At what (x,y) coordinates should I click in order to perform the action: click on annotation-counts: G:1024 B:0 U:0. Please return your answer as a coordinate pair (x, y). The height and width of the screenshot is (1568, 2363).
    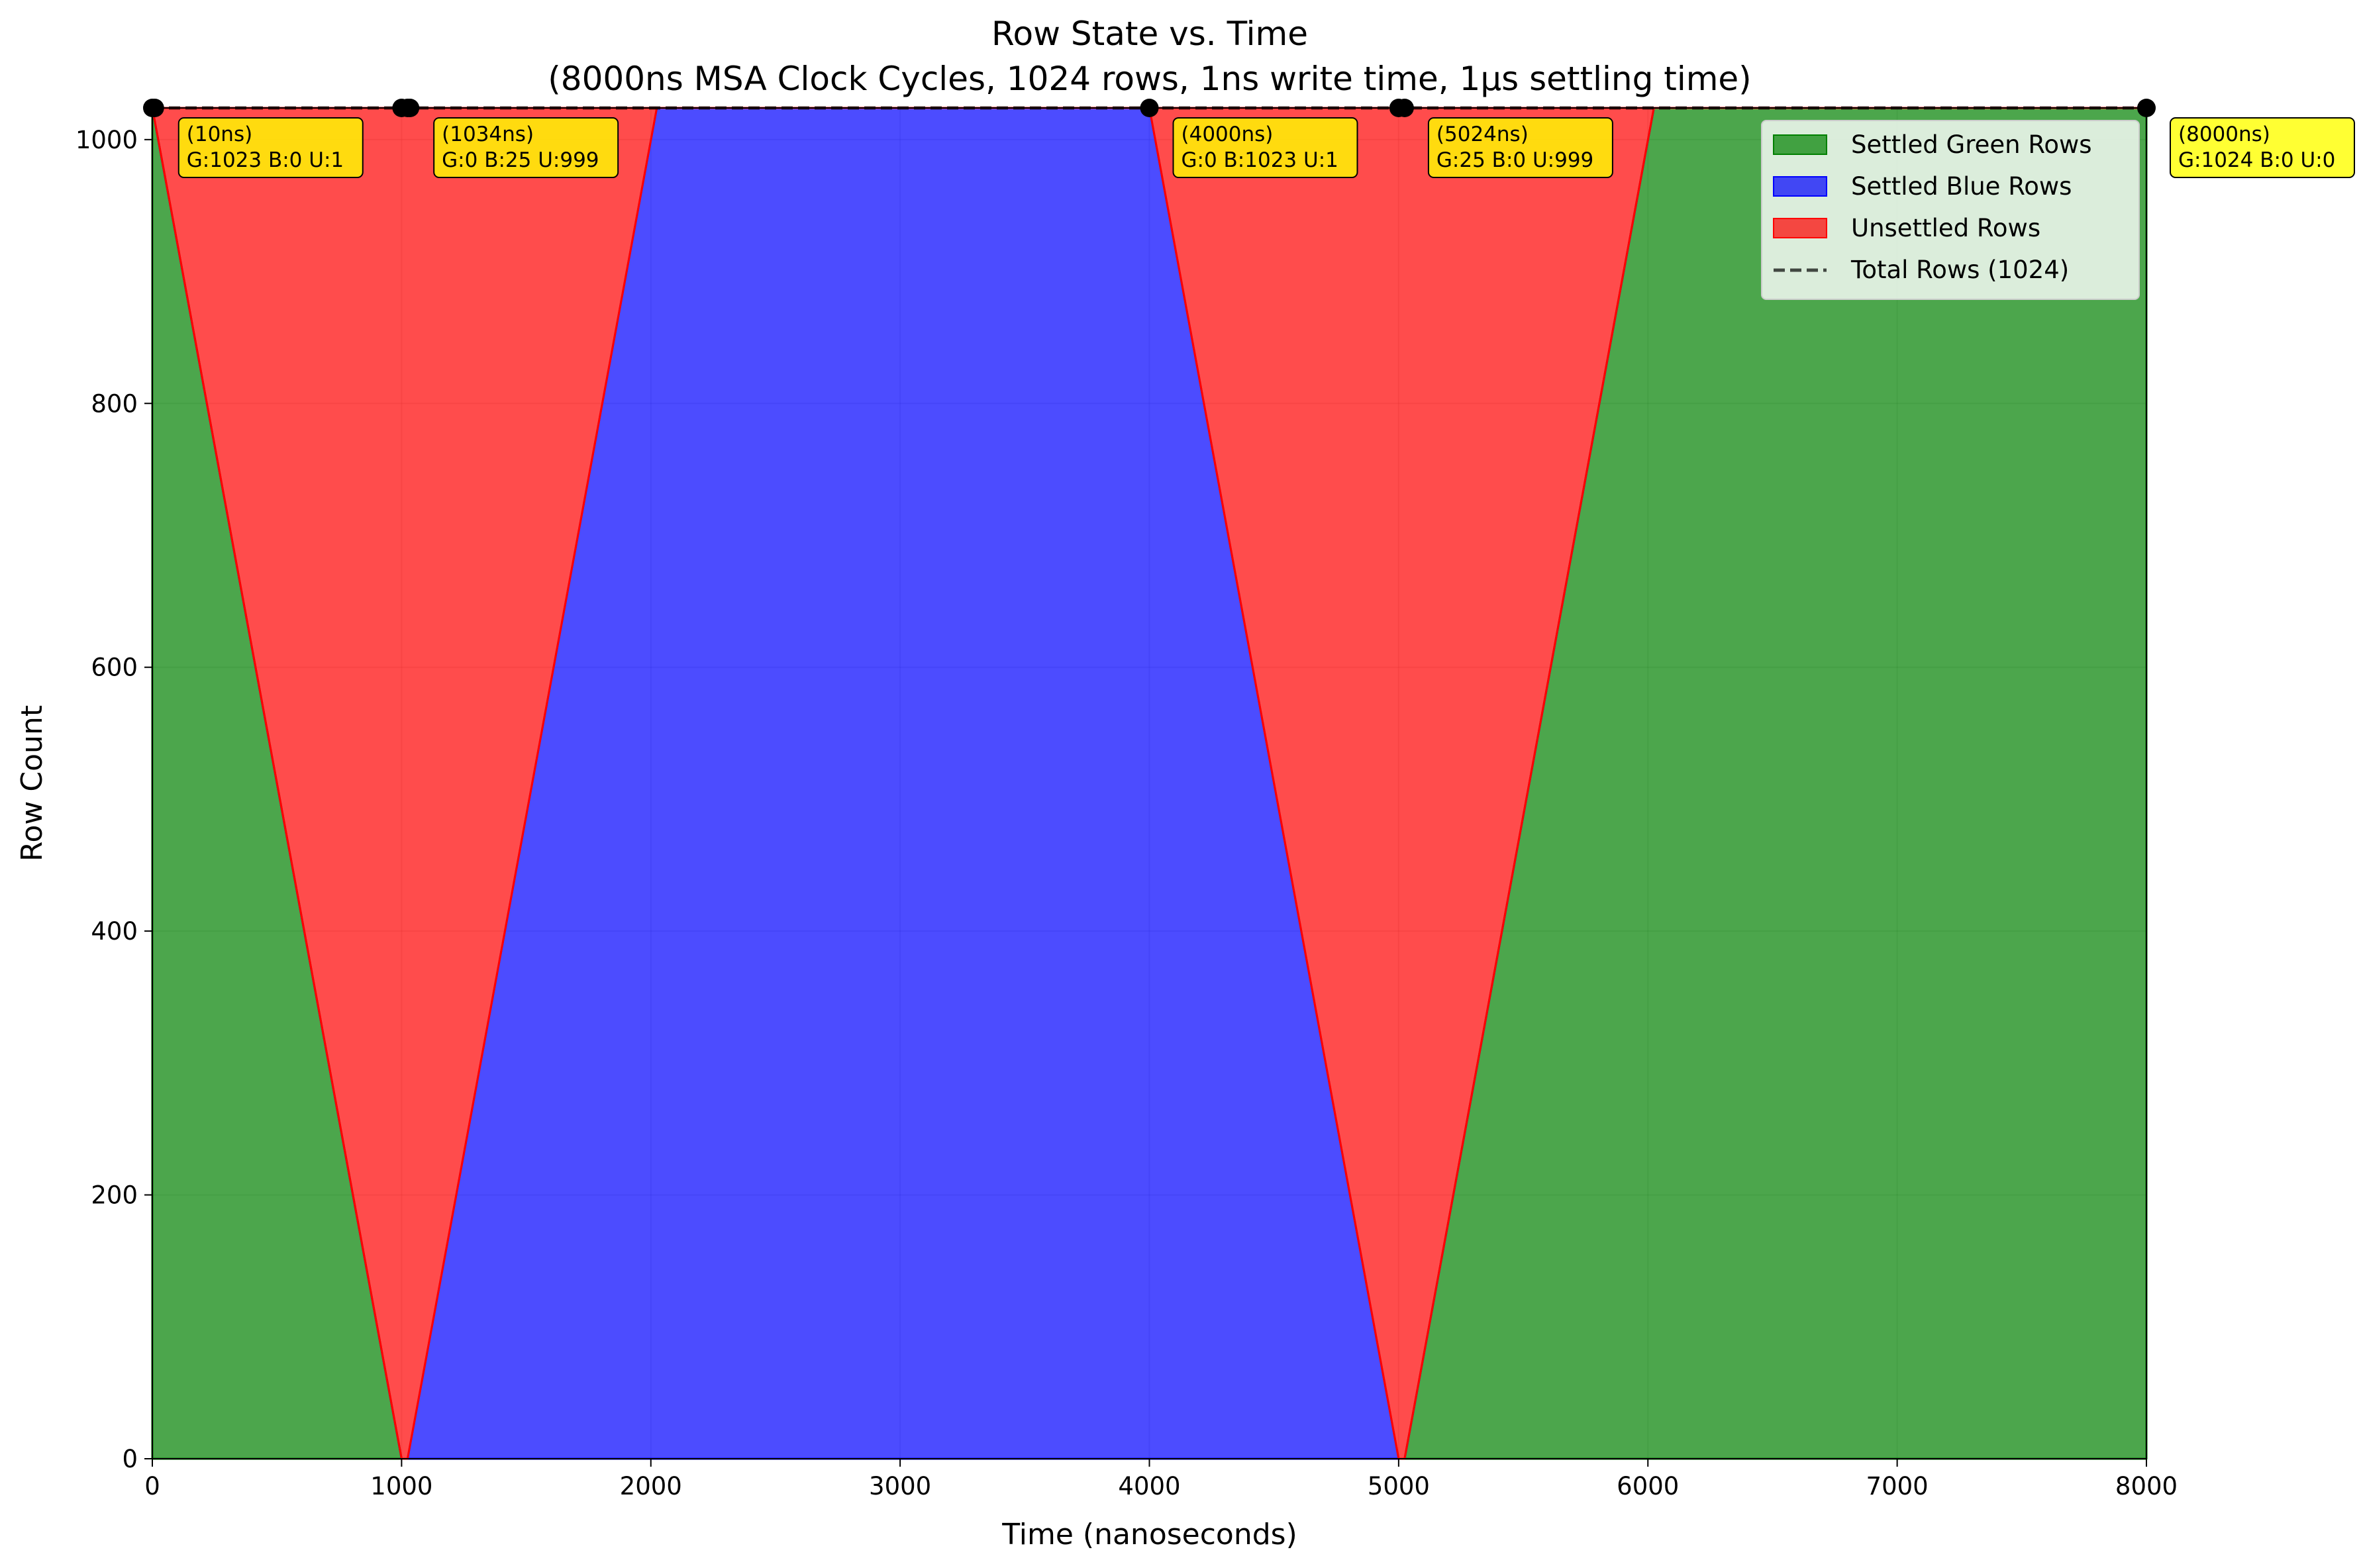
    Looking at the image, I should click on (2256, 160).